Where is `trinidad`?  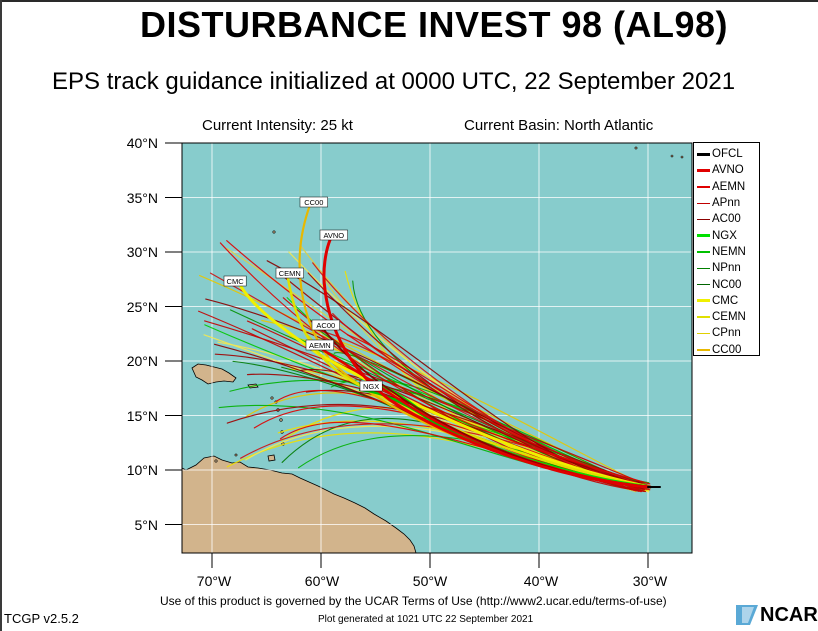 trinidad is located at coordinates (271, 458).